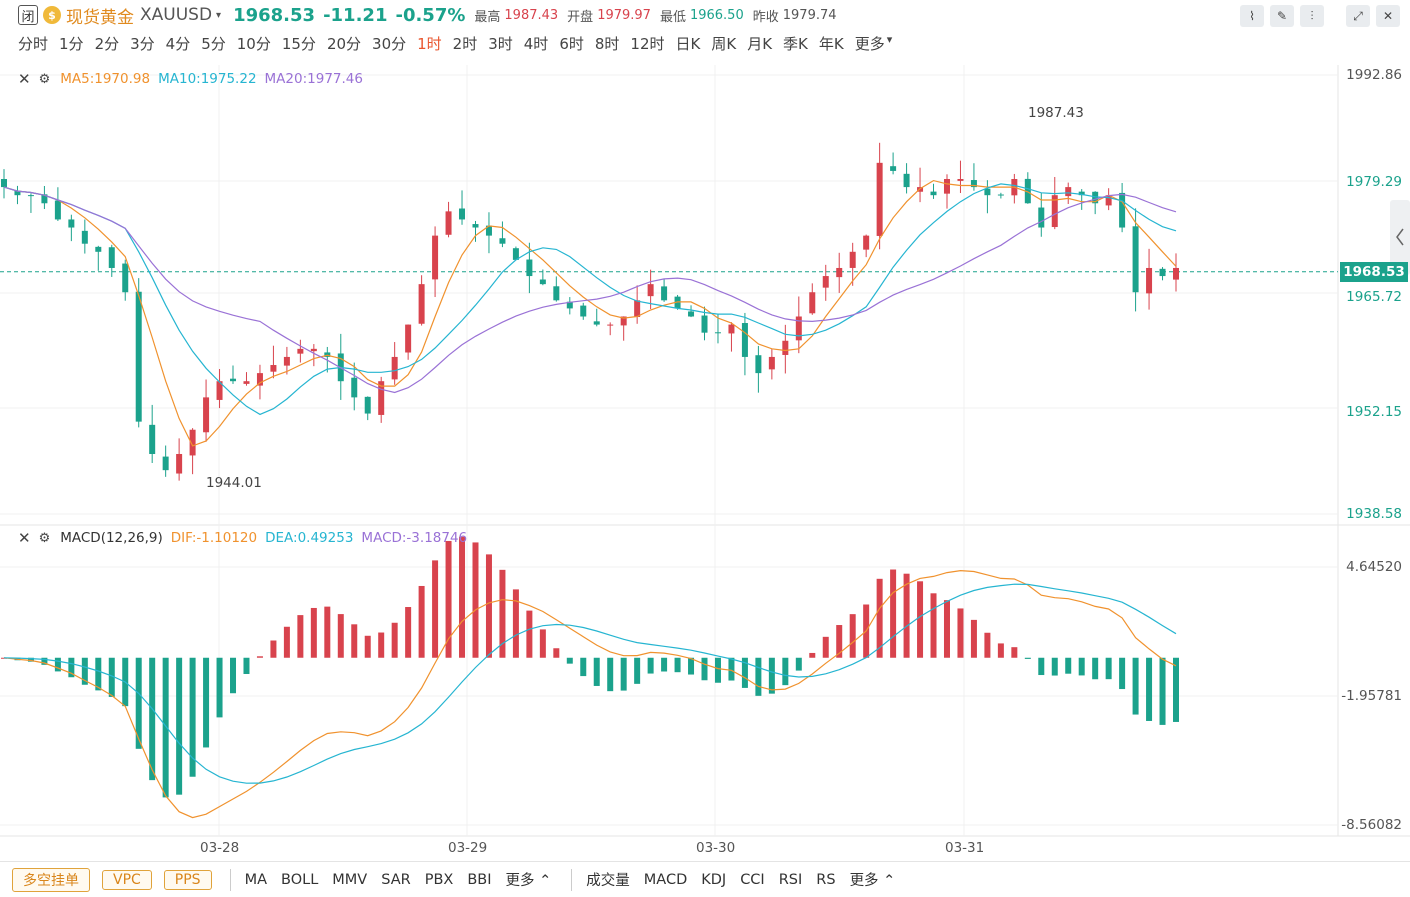 This screenshot has width=1410, height=897. What do you see at coordinates (439, 879) in the screenshot?
I see `indicator-pbx: PBX` at bounding box center [439, 879].